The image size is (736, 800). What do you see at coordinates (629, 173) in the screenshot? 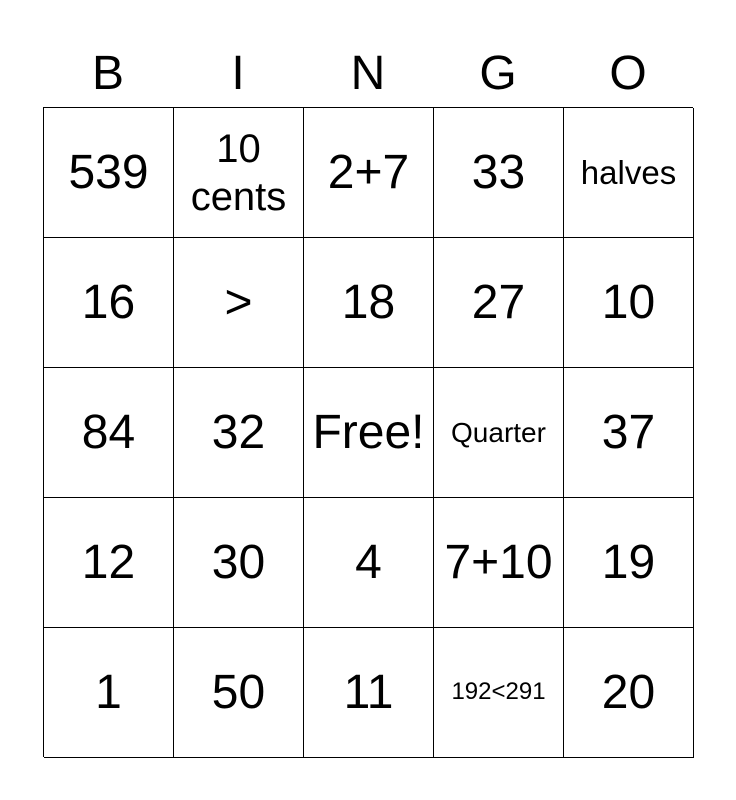
I see `bingo-cell: halves` at bounding box center [629, 173].